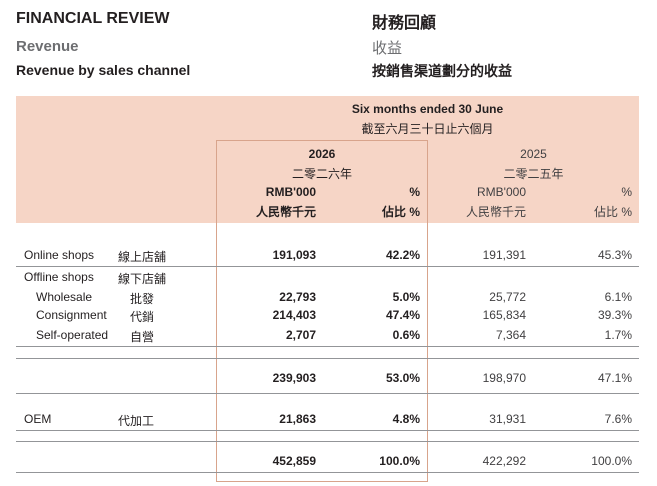 Image resolution: width=657 pixels, height=486 pixels. What do you see at coordinates (297, 419) in the screenshot?
I see `cell-2026-value: 21,863` at bounding box center [297, 419].